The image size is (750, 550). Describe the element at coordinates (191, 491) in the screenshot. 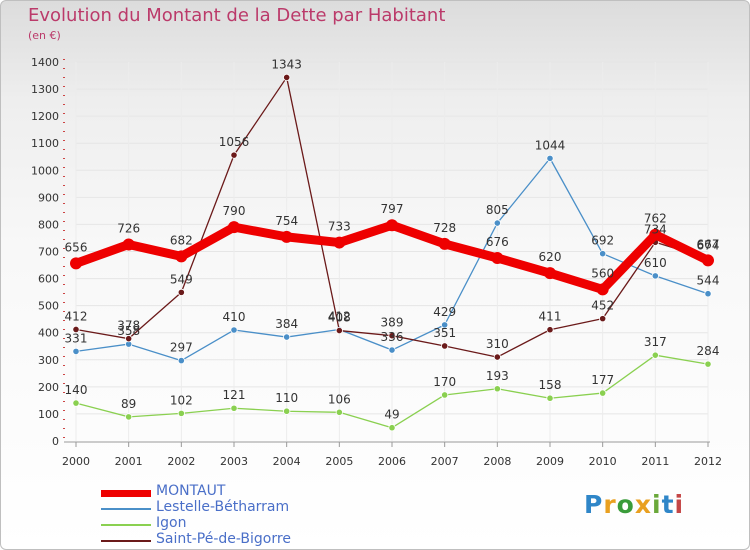

I see `legend-label: MONTAUT` at that location.